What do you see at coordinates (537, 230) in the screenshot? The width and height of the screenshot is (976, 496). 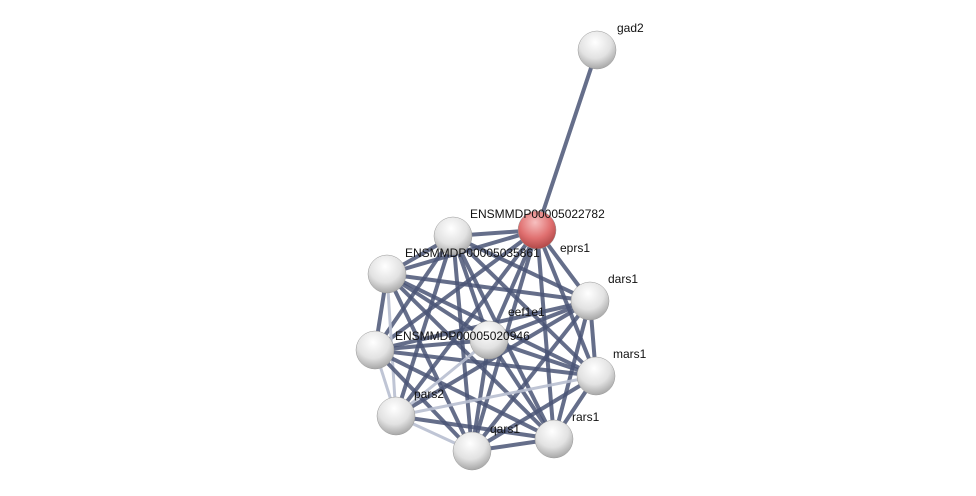 I see `node-eprs1` at bounding box center [537, 230].